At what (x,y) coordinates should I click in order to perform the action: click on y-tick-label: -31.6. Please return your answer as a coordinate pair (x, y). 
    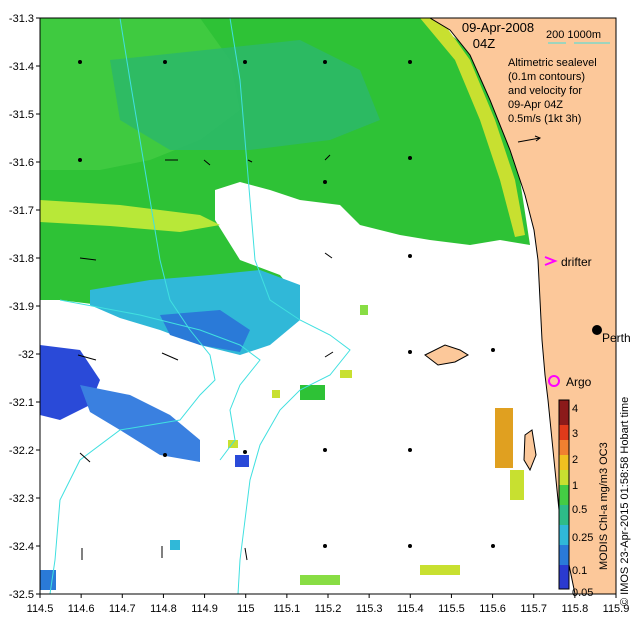
    Looking at the image, I should click on (21, 163).